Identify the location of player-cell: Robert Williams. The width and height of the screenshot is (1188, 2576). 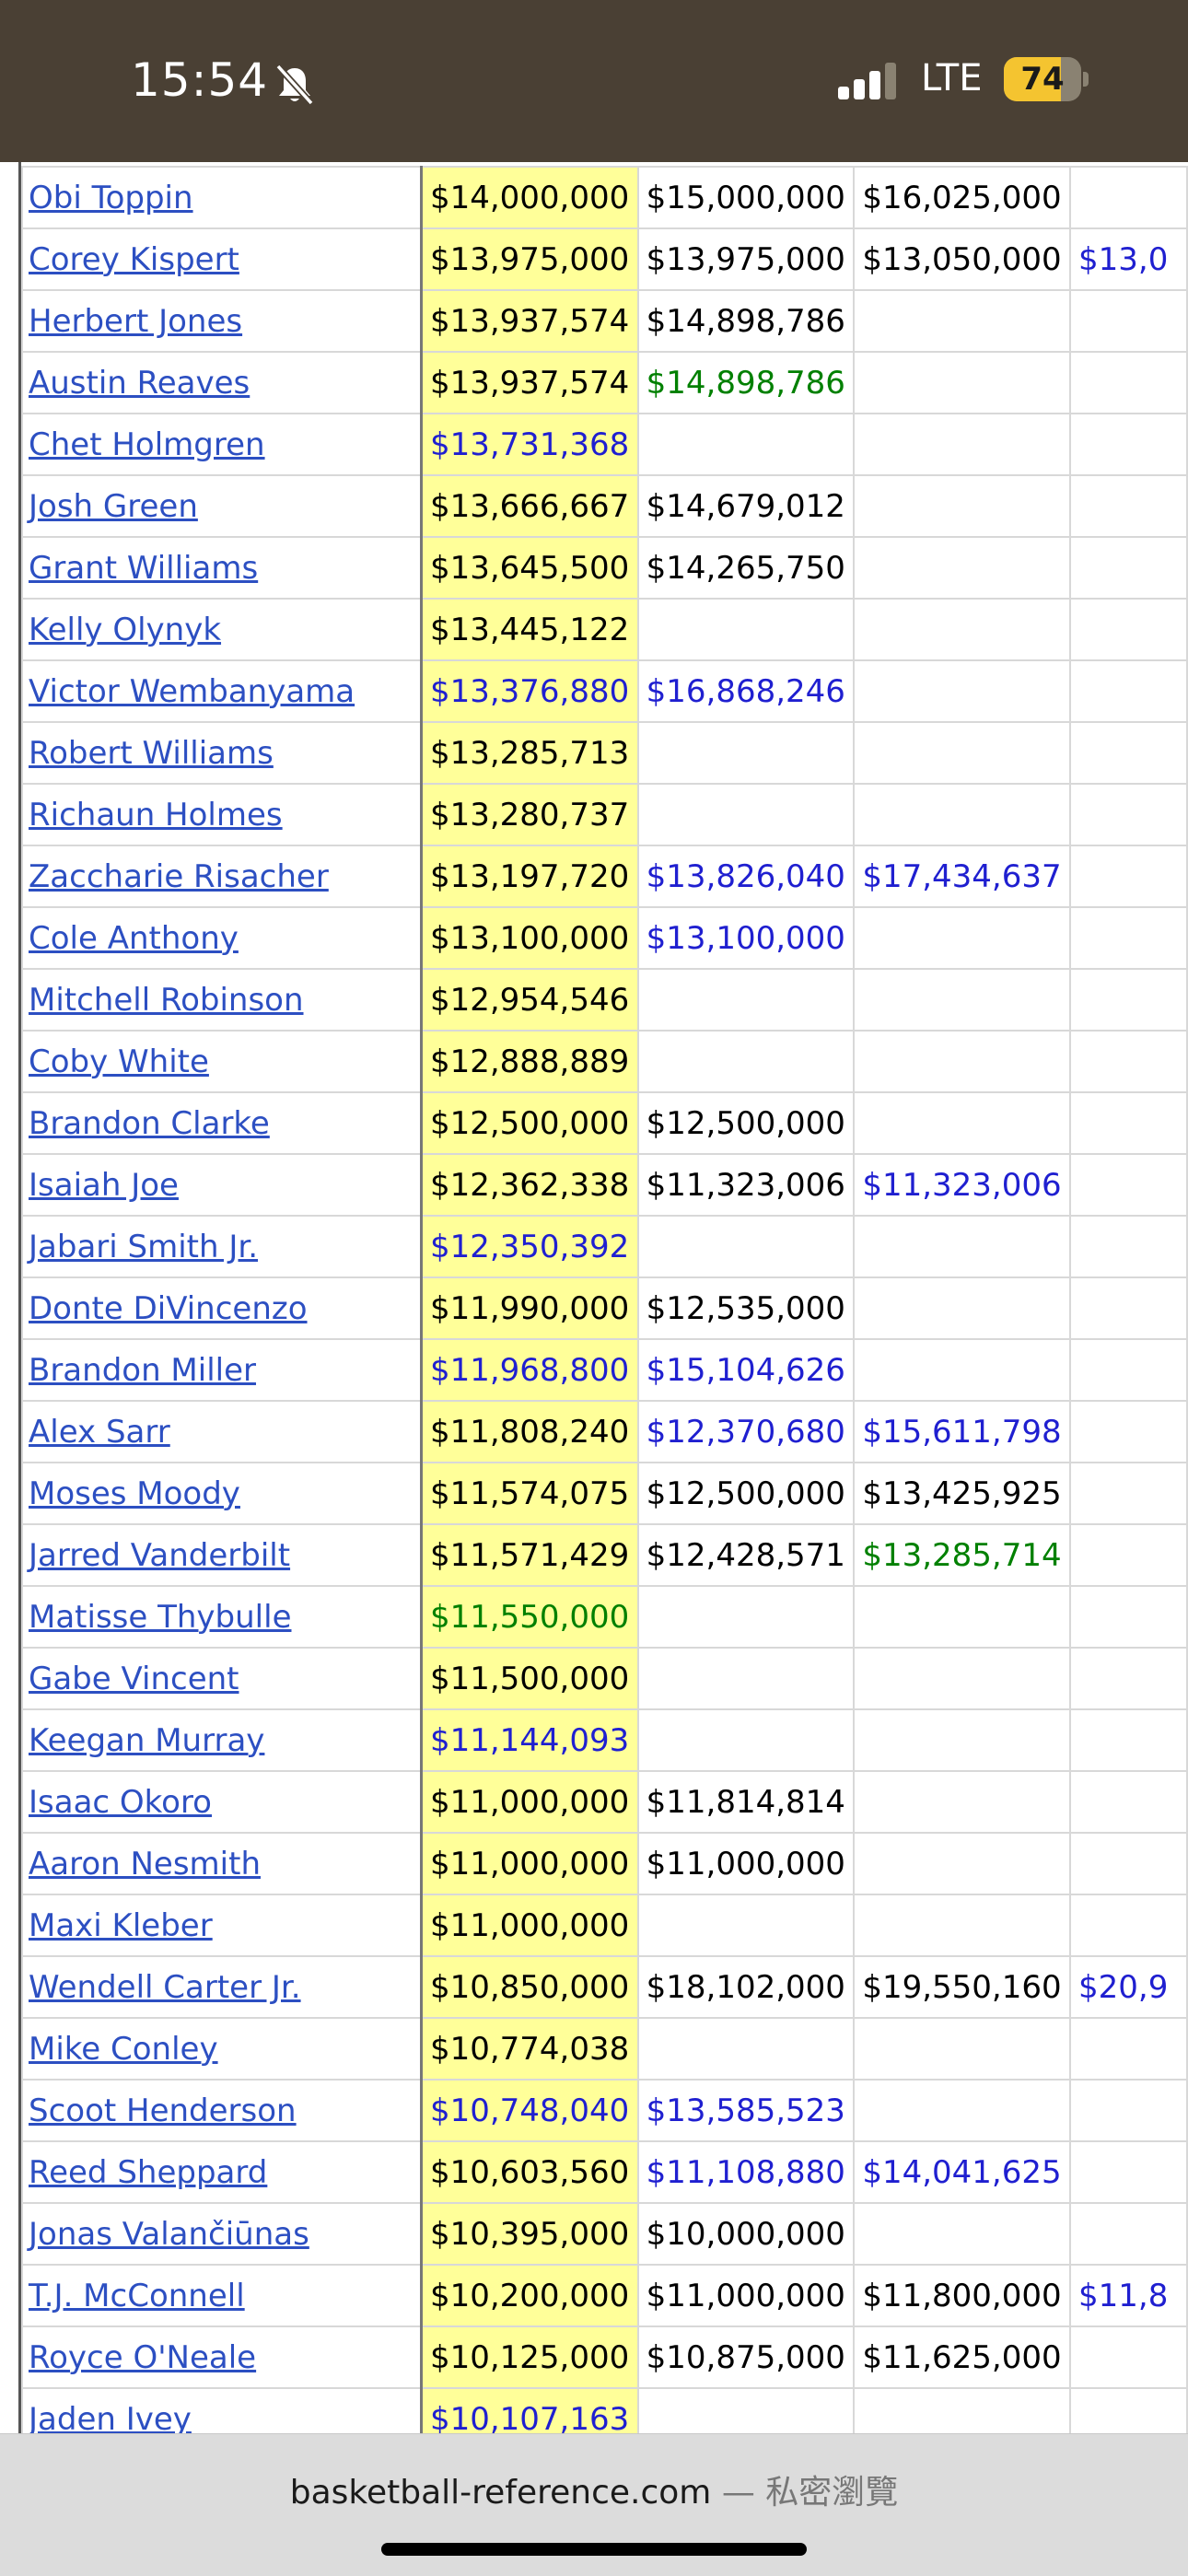
(221, 753).